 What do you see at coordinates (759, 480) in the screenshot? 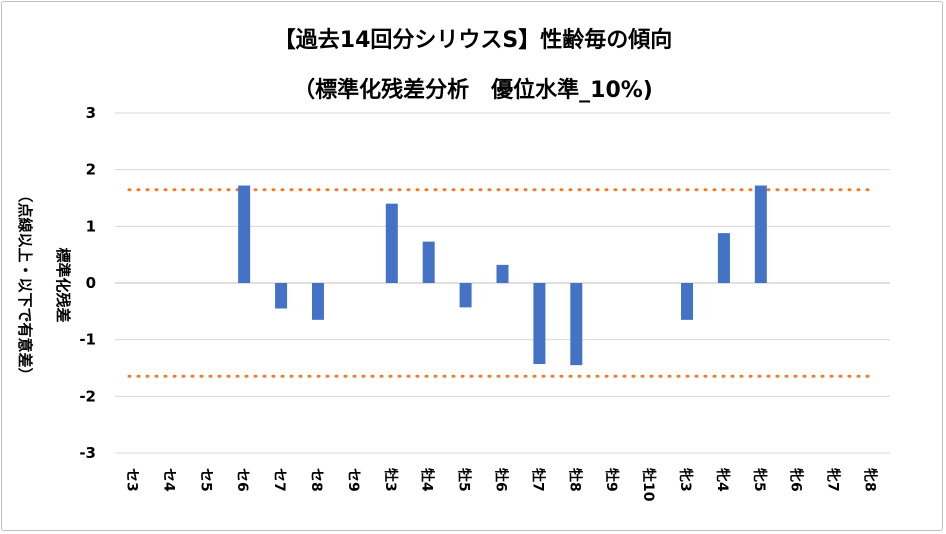
I see `x-tick-label: 牝5` at bounding box center [759, 480].